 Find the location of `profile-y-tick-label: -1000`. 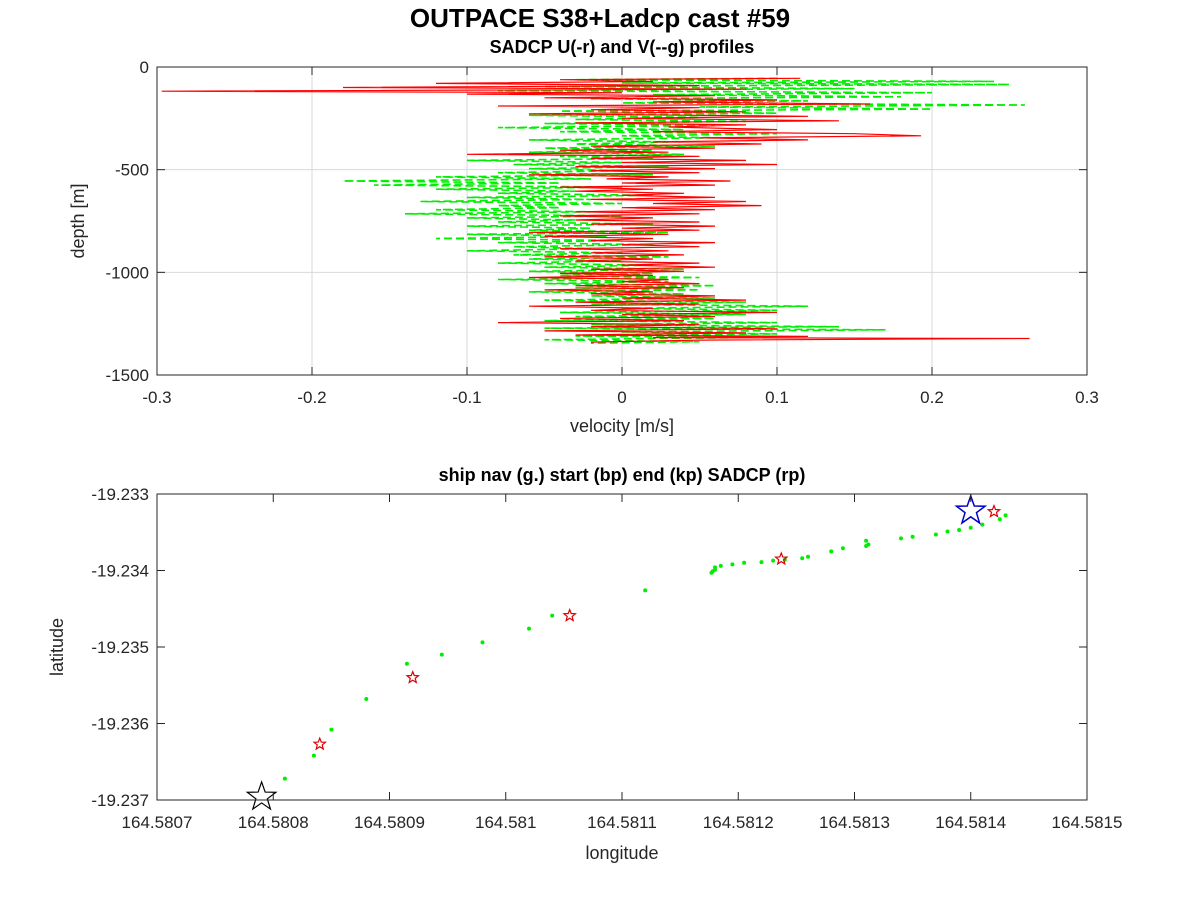

profile-y-tick-label: -1000 is located at coordinates (127, 272).